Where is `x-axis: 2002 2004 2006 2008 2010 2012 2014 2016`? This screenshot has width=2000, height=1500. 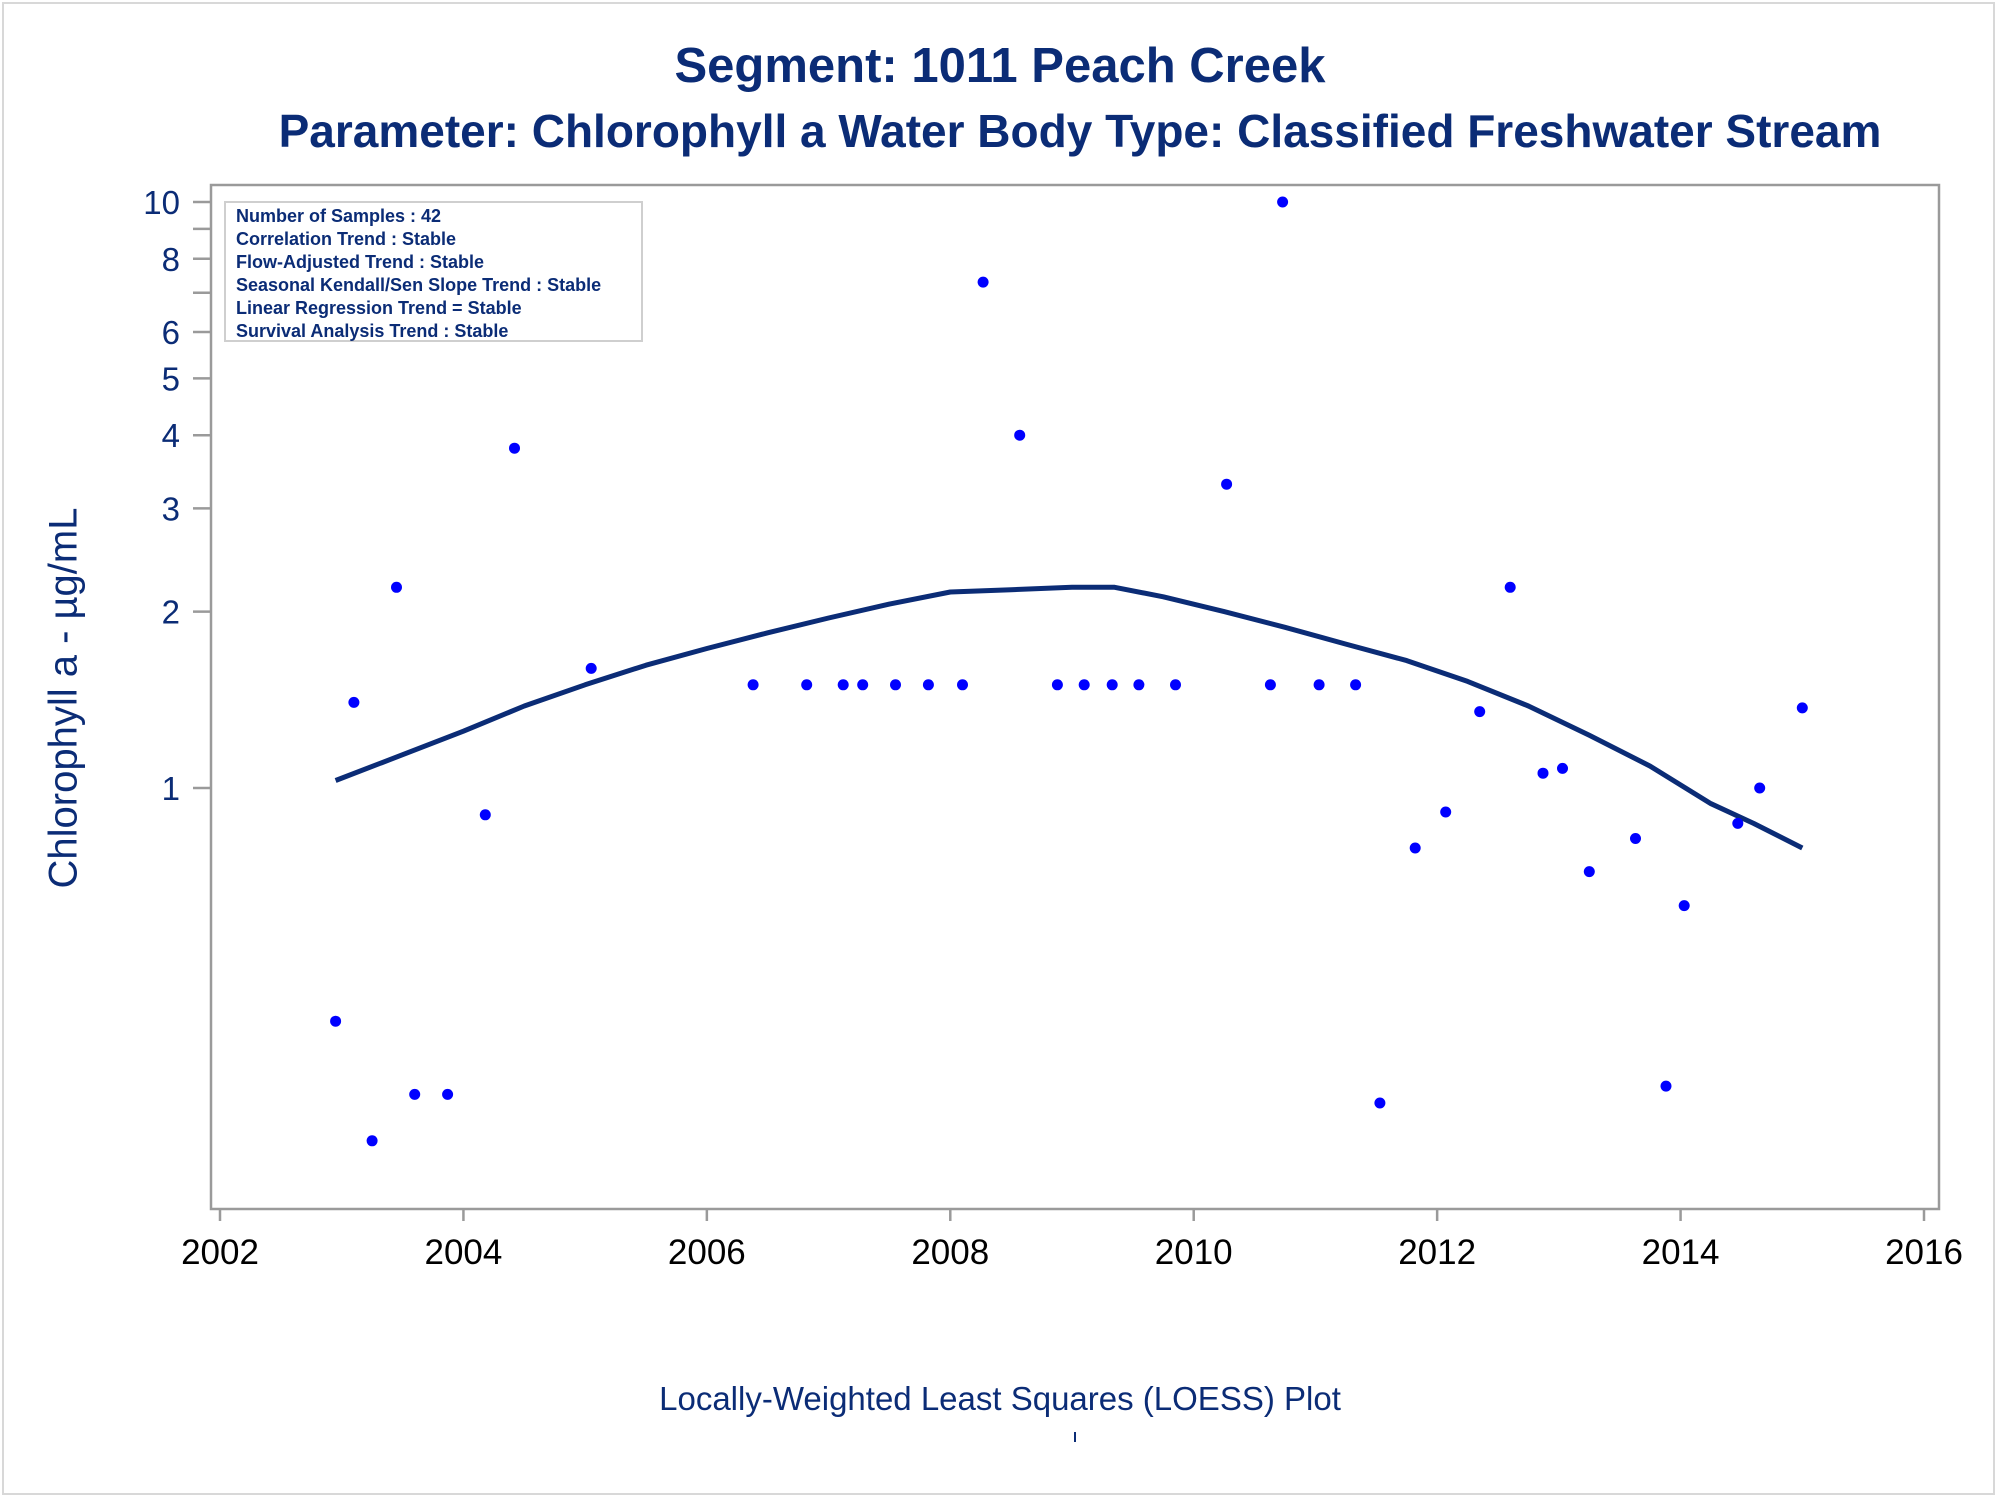
x-axis: 2002 2004 2006 2008 2010 2012 2014 2016 is located at coordinates (1072, 1240).